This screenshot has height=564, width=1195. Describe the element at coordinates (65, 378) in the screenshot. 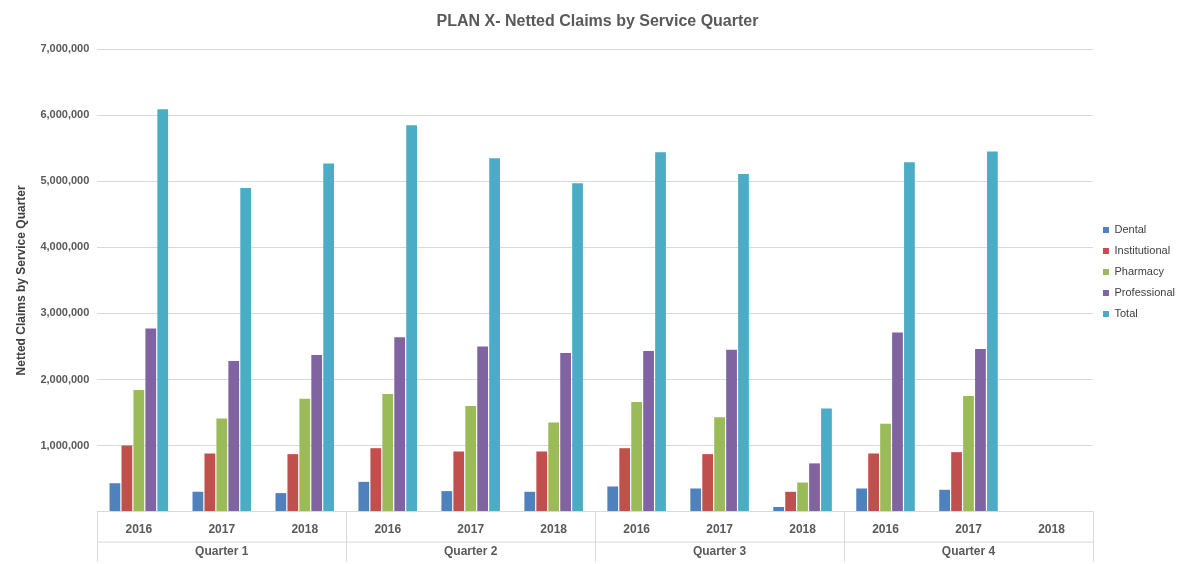

I see `y-tick-label: 2,000,000` at that location.